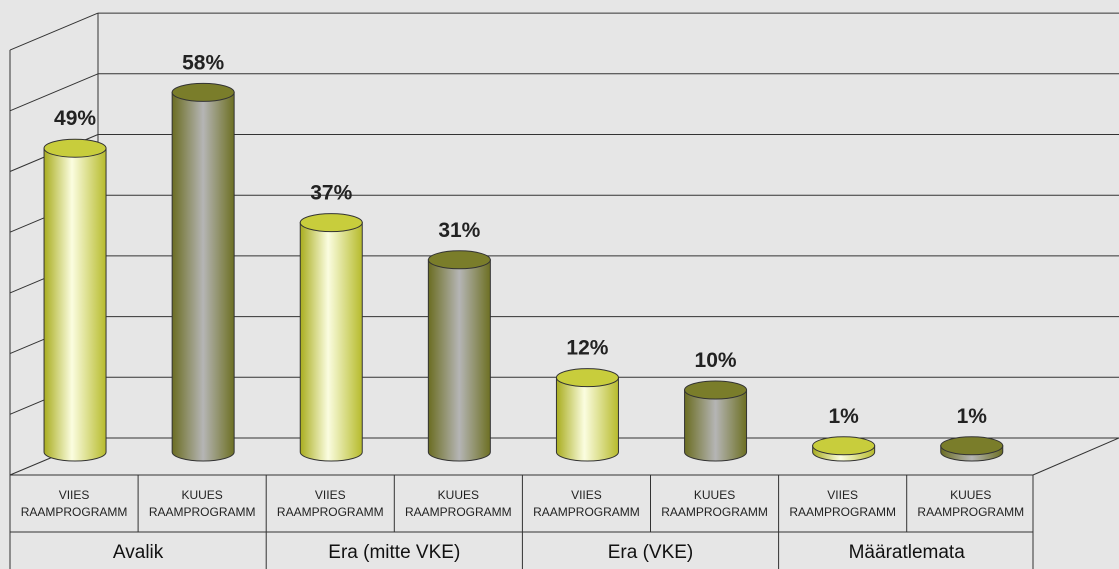  What do you see at coordinates (1075, 456) in the screenshot?
I see `floor-right-edge` at bounding box center [1075, 456].